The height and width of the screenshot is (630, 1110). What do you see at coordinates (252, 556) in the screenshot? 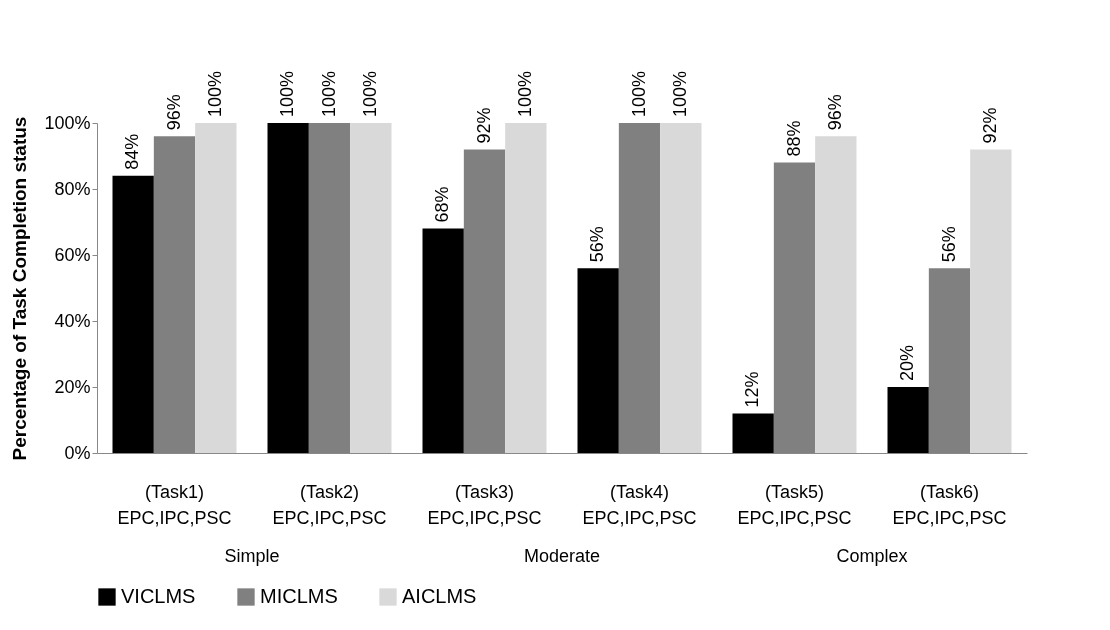
I see `text: Simple` at bounding box center [252, 556].